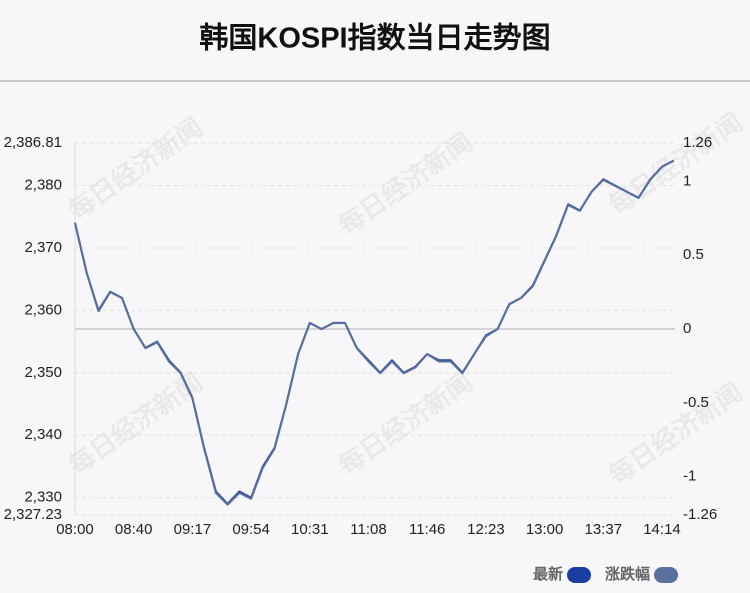 The width and height of the screenshot is (750, 593). Describe the element at coordinates (627, 574) in the screenshot. I see `legend-label: 涨跌幅` at that location.